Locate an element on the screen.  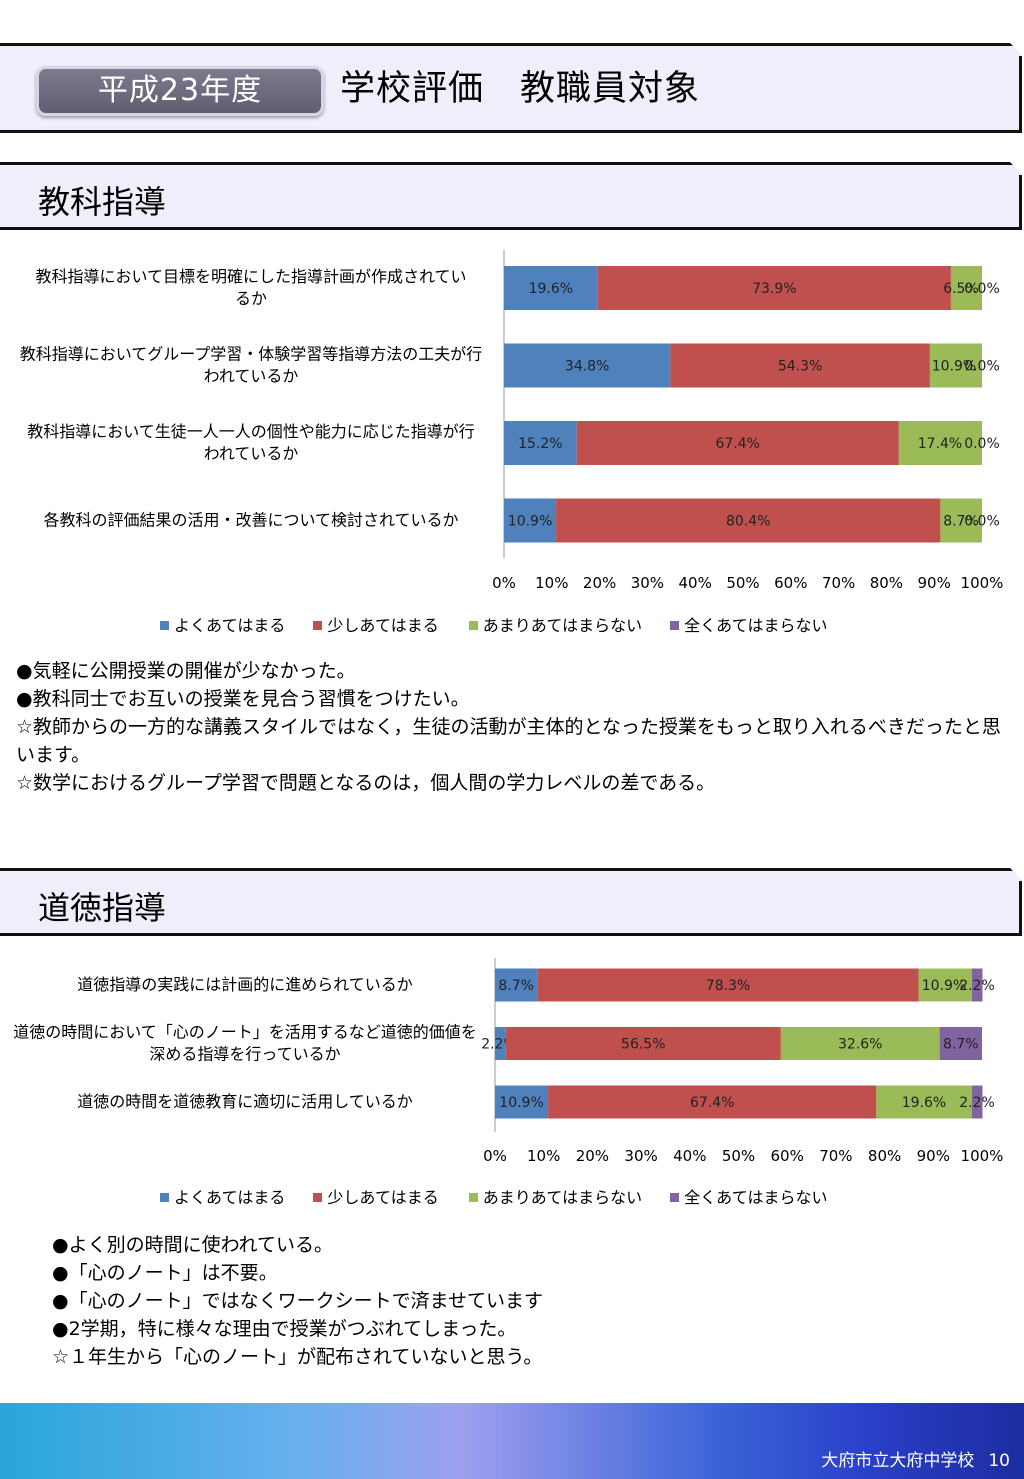
x-tick-label: 50% is located at coordinates (738, 1156).